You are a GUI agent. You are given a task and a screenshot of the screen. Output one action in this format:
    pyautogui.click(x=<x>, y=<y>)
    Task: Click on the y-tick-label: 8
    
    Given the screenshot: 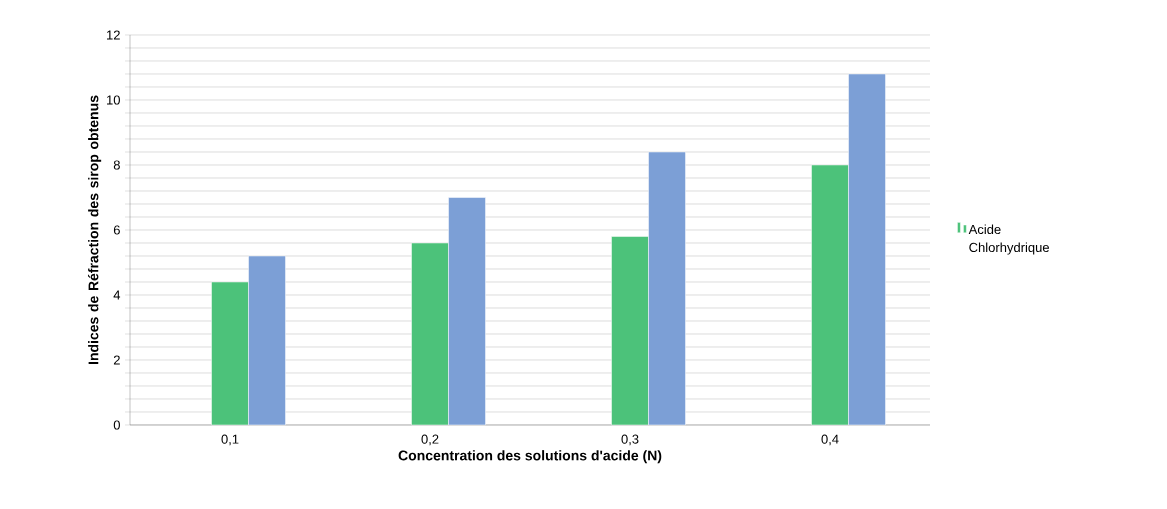 What is the action you would take?
    pyautogui.click(x=116, y=165)
    